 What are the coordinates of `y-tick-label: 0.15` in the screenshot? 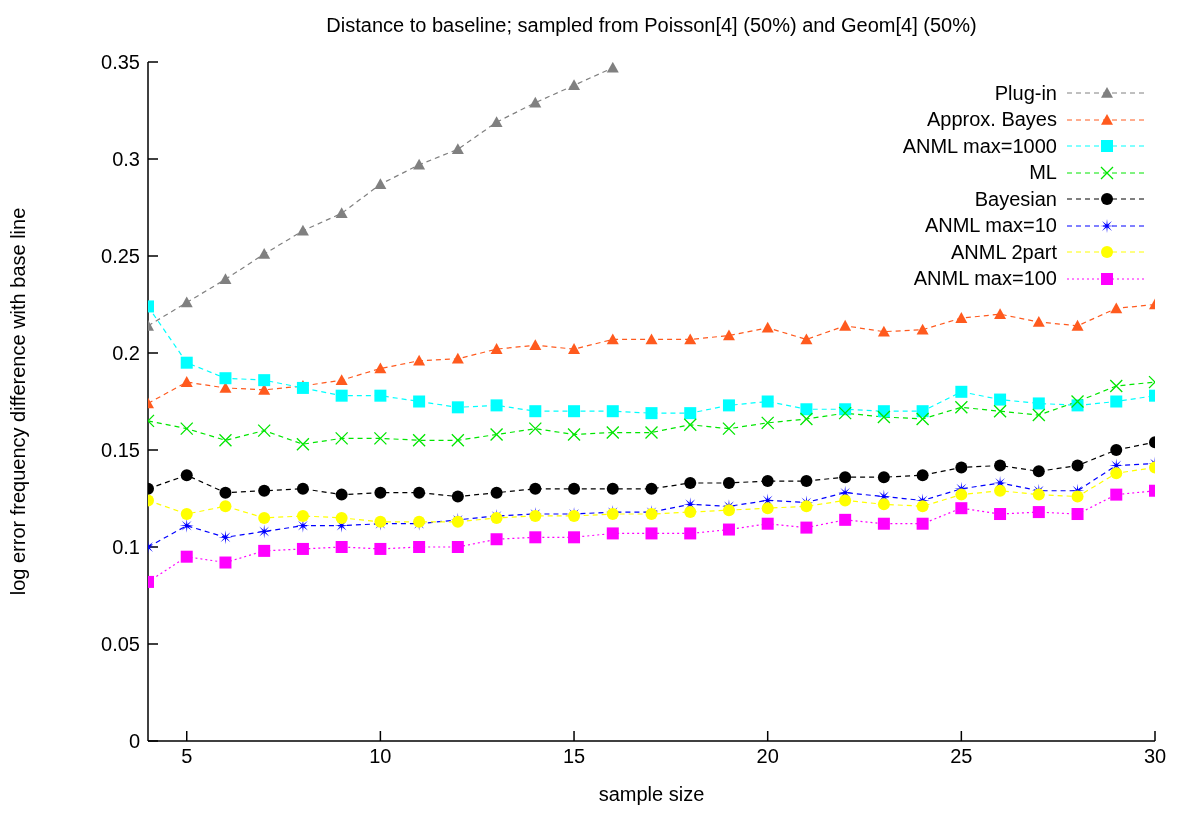 It's located at (120, 450).